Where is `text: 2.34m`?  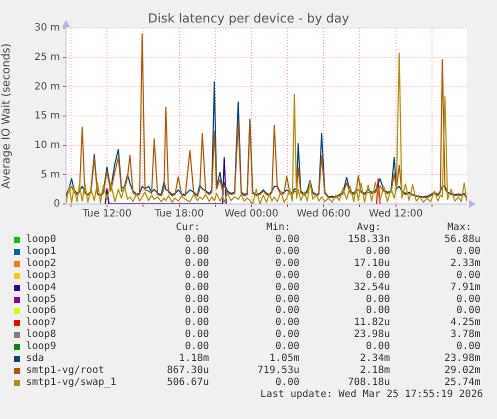
text: 2.34m is located at coordinates (375, 359).